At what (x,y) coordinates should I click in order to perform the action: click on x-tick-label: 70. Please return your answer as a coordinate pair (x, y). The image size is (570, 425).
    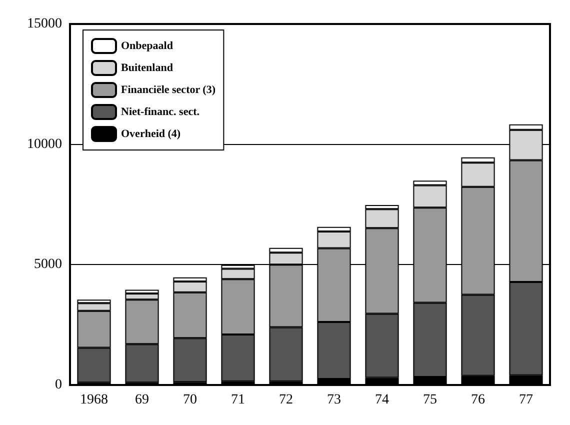
    Looking at the image, I should click on (190, 400).